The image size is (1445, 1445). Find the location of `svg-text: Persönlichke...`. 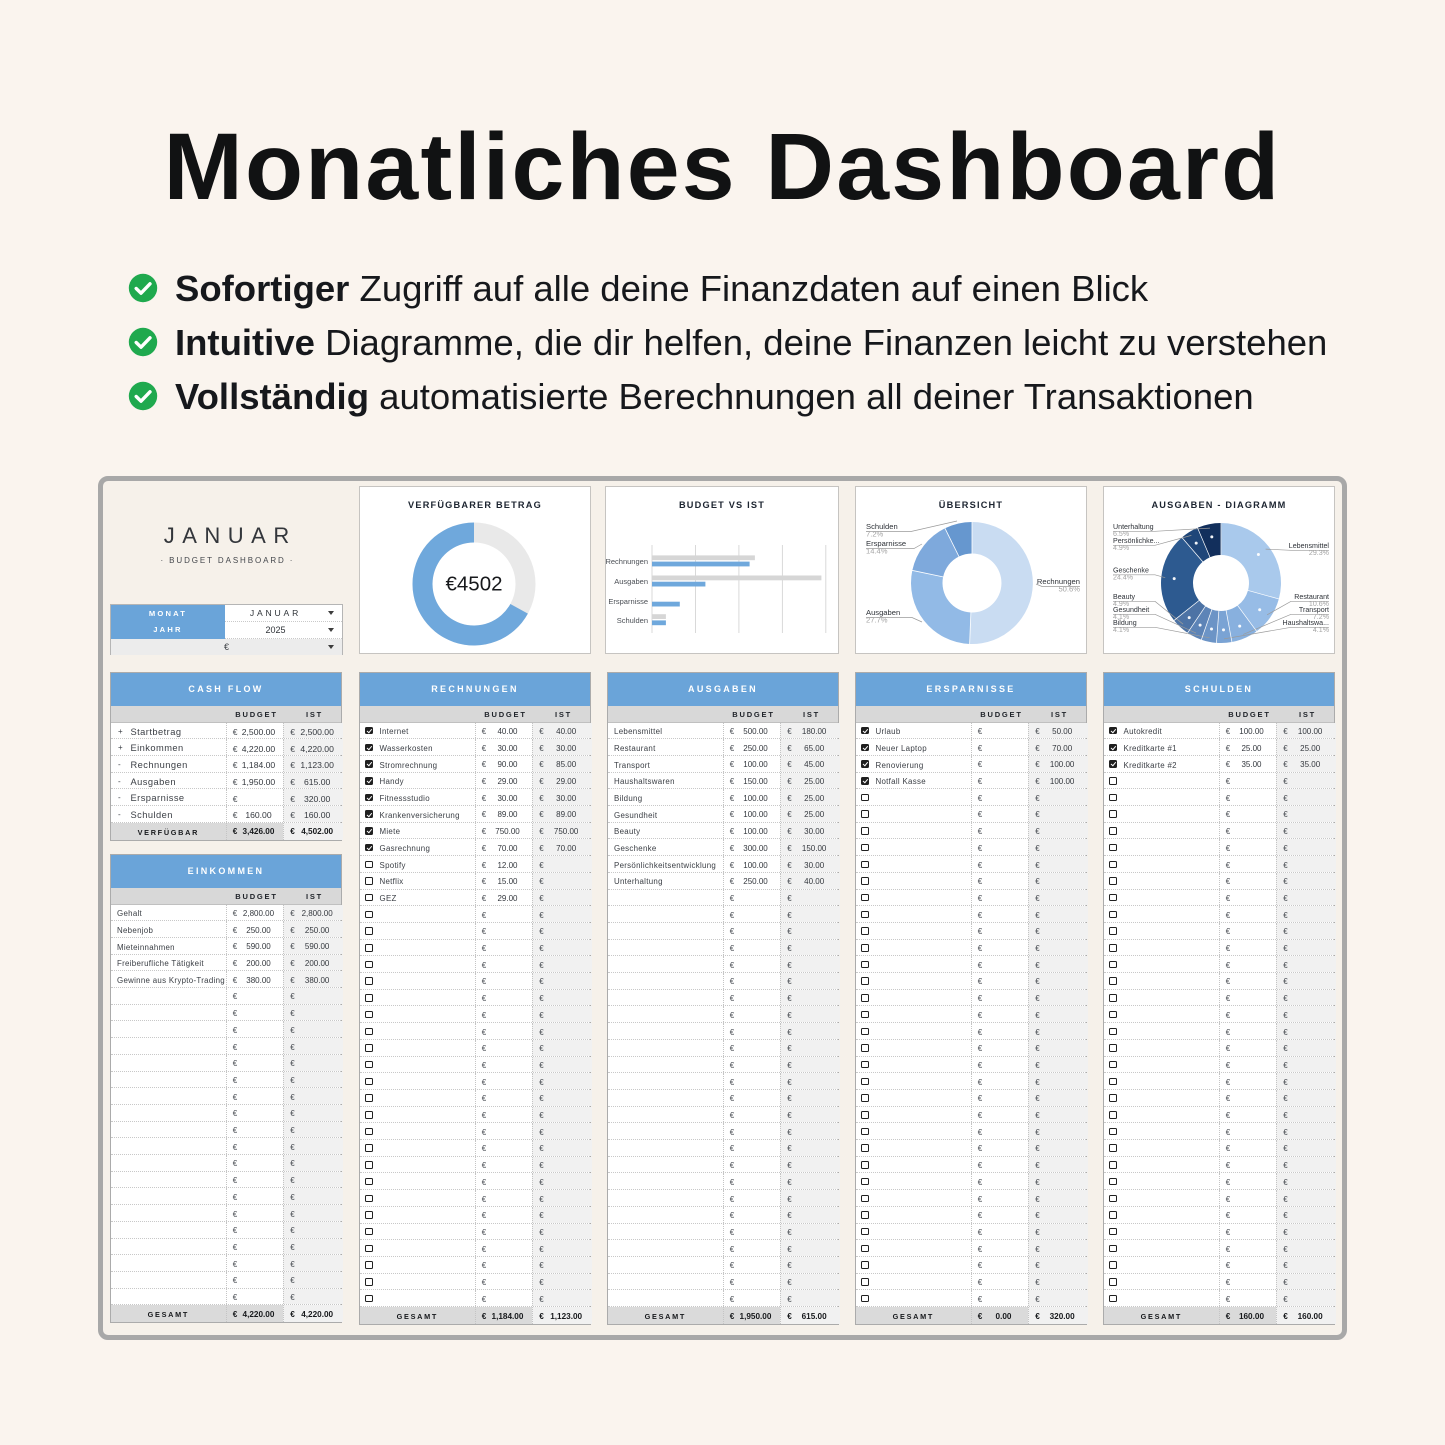

svg-text: Persönlichke... is located at coordinates (1136, 541).